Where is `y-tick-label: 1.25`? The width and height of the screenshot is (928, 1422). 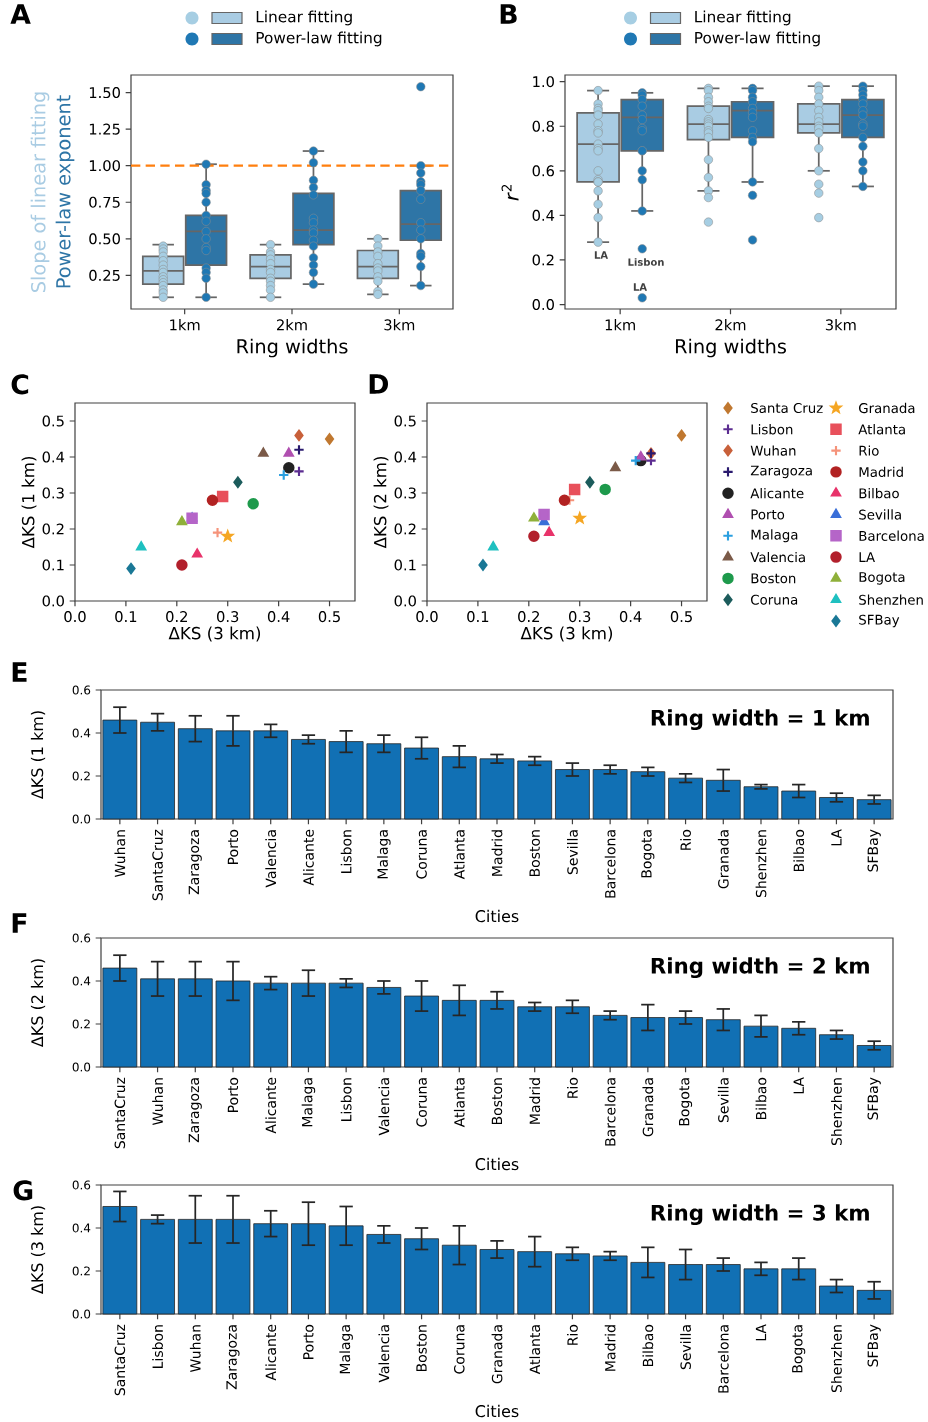 y-tick-label: 1.25 is located at coordinates (104, 129).